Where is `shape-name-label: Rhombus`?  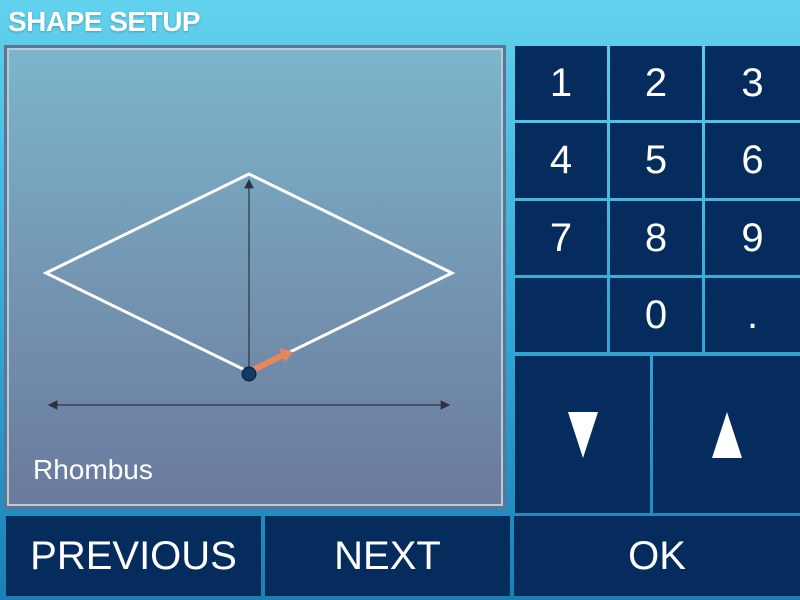 shape-name-label: Rhombus is located at coordinates (93, 469).